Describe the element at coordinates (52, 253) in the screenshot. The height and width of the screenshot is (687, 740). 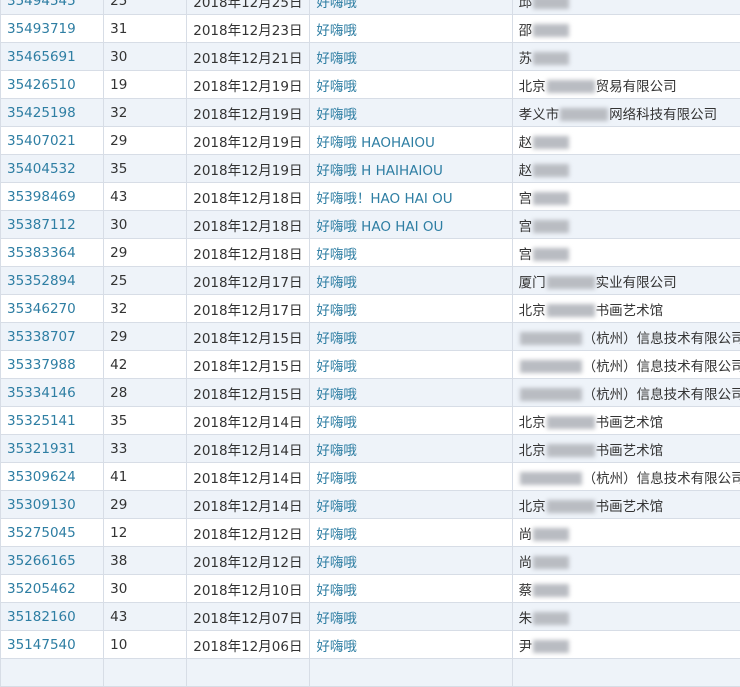
I see `registration-number-link: 35383364` at that location.